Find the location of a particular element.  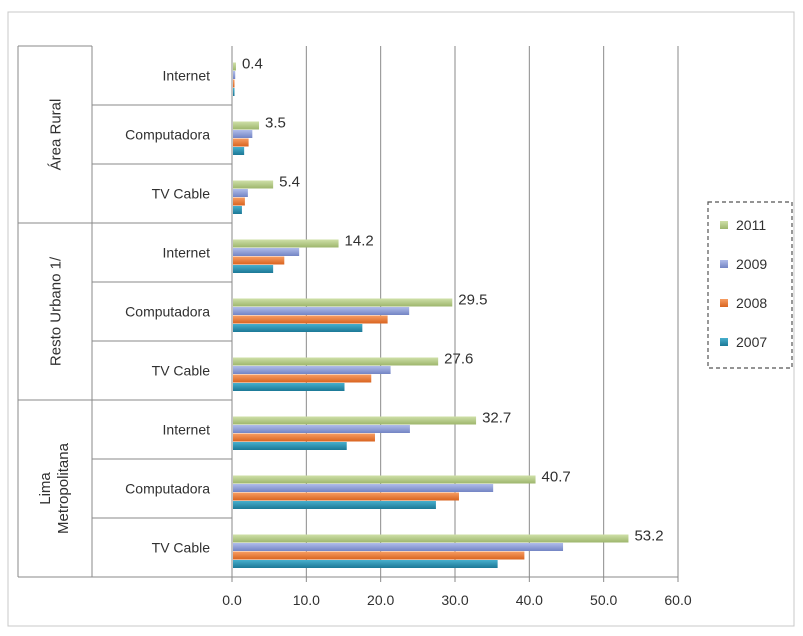

legend-label-2007: 2007 is located at coordinates (751, 342).